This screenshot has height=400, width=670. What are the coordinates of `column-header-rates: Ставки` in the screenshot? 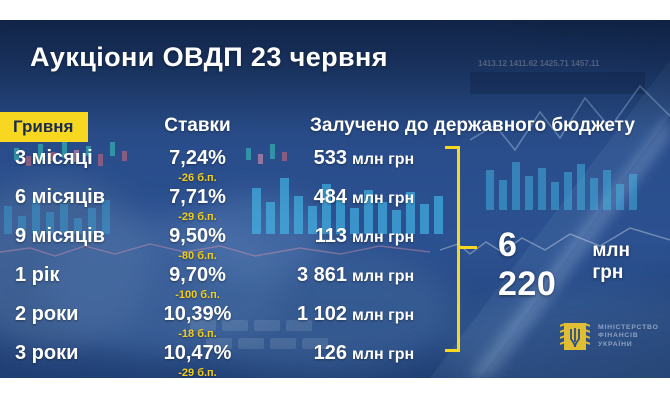 It's located at (197, 125).